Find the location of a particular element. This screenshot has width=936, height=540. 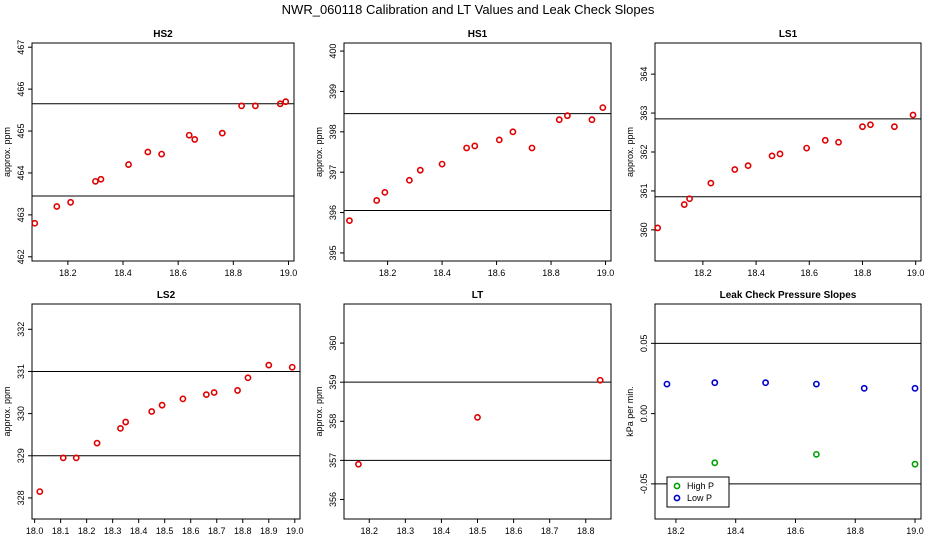

x-tick-label: 18.4 is located at coordinates (736, 531).